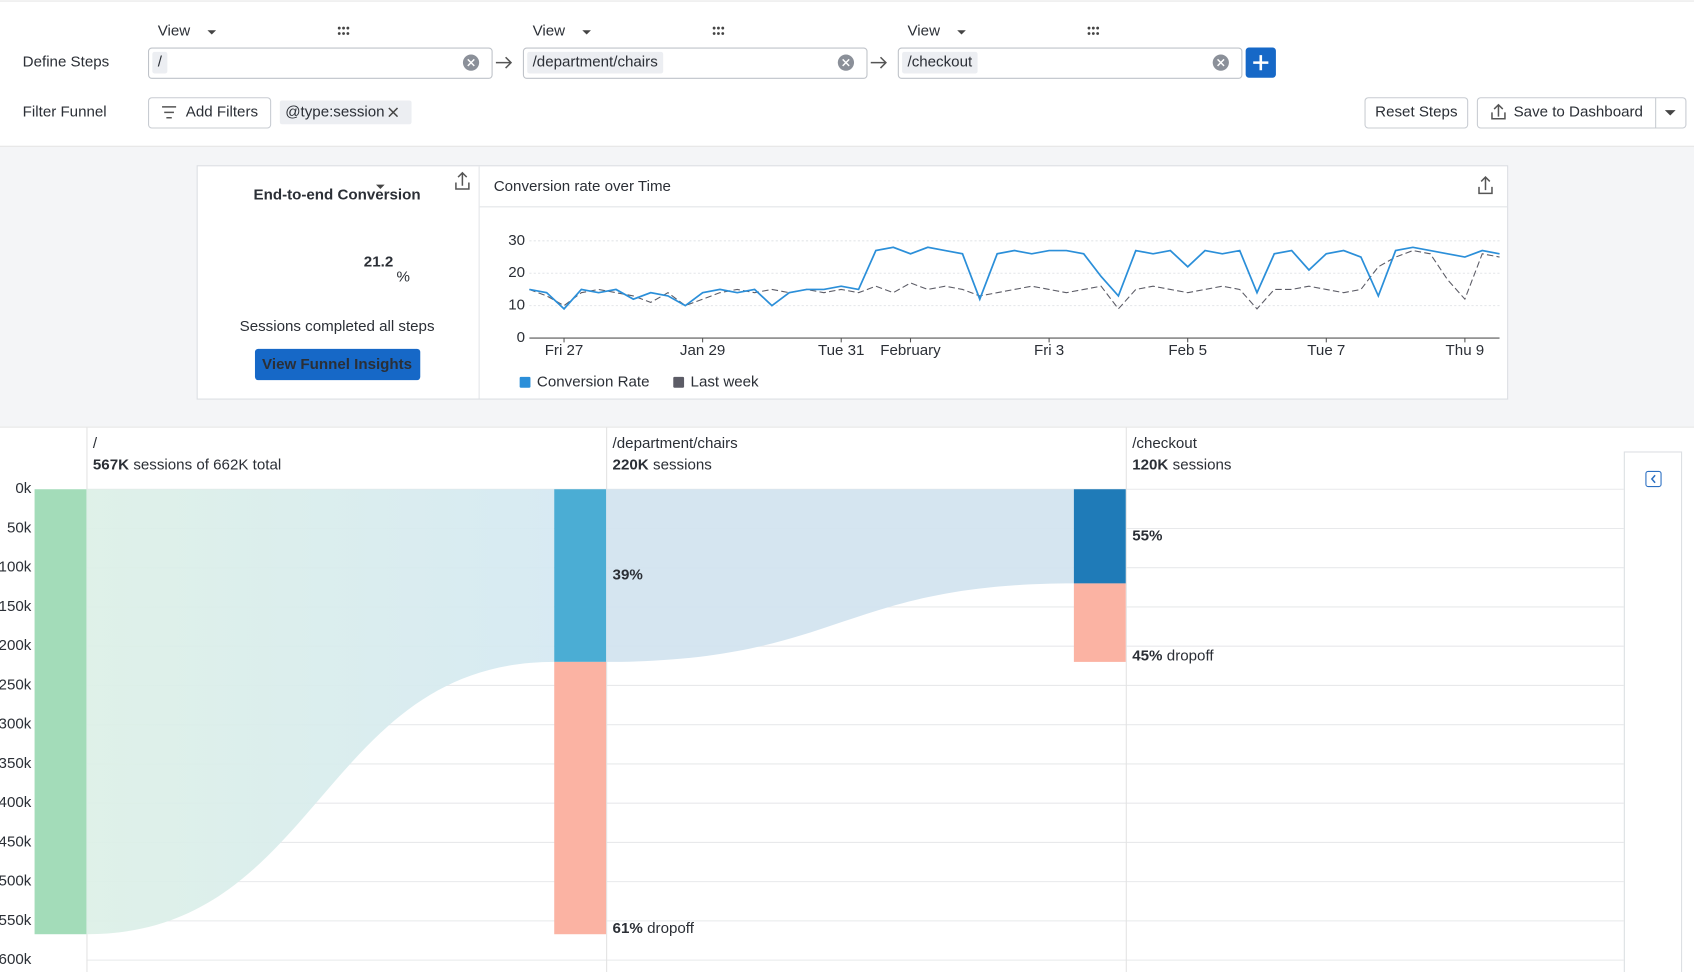 The image size is (1694, 977). I want to click on x-tick-label: Fri 3, so click(1049, 350).